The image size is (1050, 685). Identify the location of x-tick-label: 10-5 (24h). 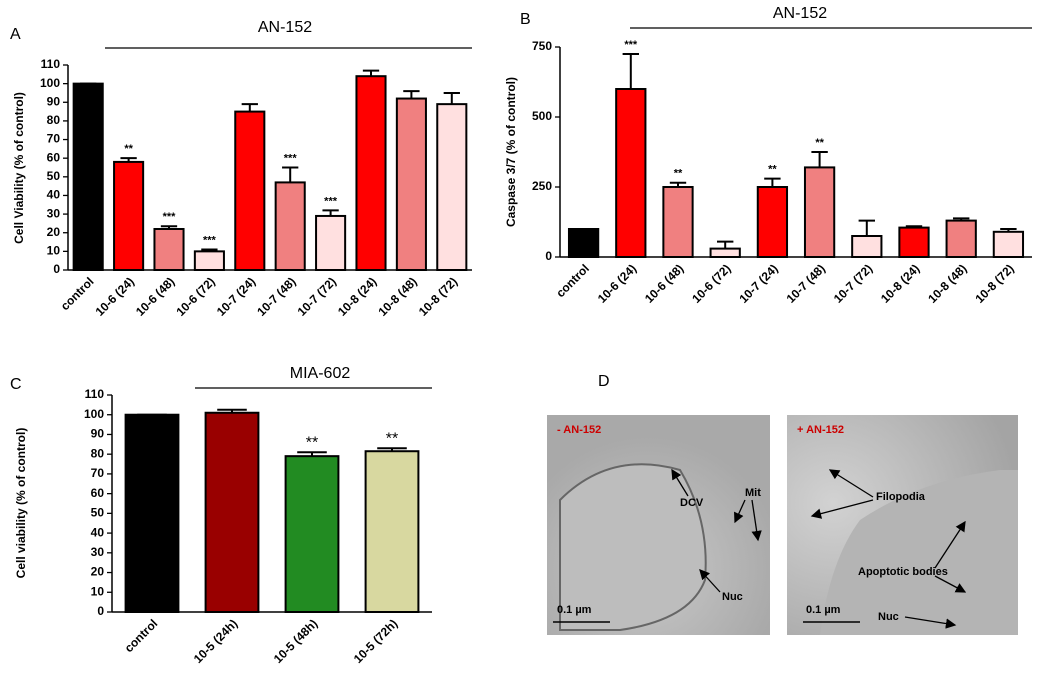
(216, 641).